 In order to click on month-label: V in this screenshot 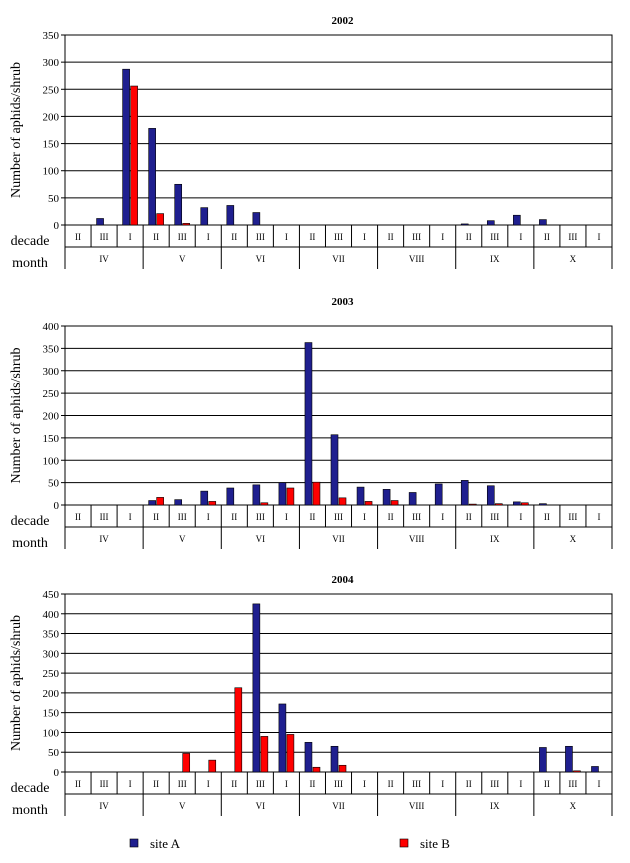, I will do `click(182, 259)`.